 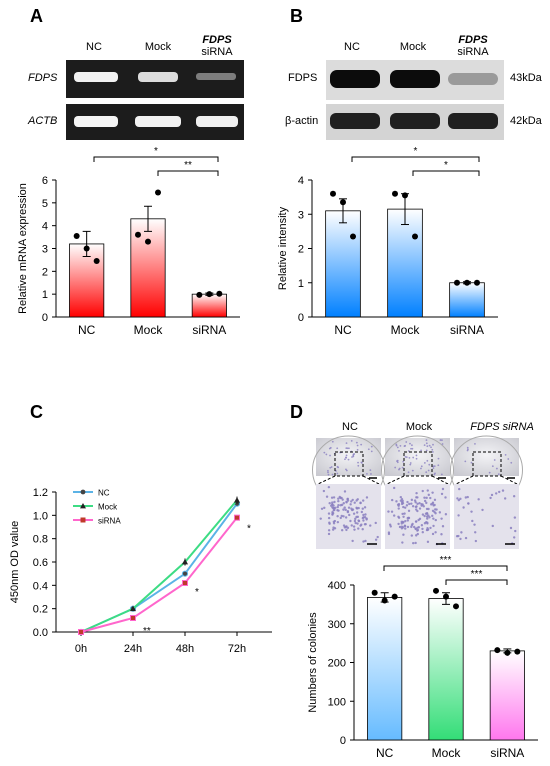 I want to click on y-tick-label: 4, so click(x=301, y=181).